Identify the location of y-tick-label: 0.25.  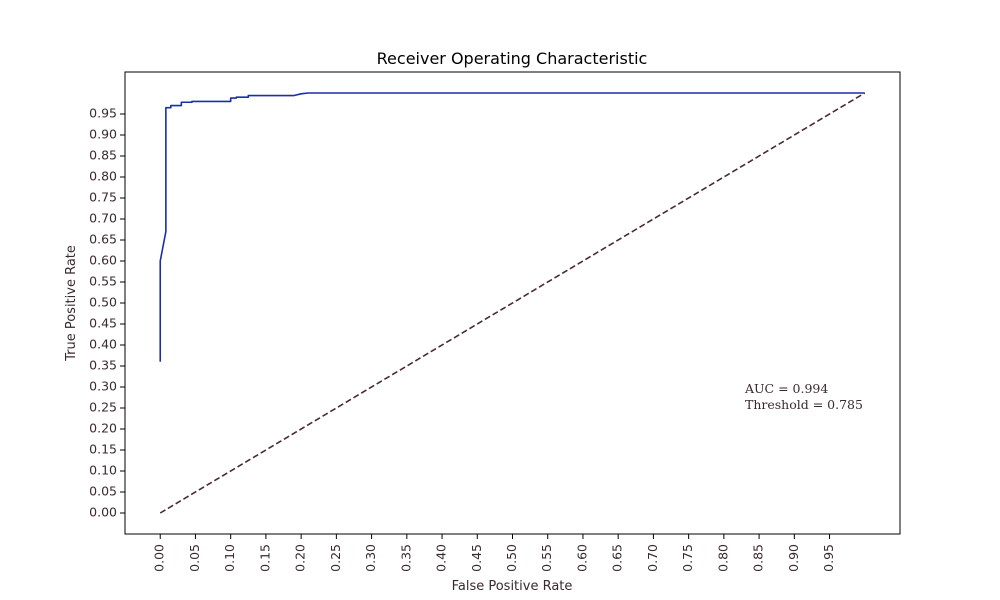
(103, 407).